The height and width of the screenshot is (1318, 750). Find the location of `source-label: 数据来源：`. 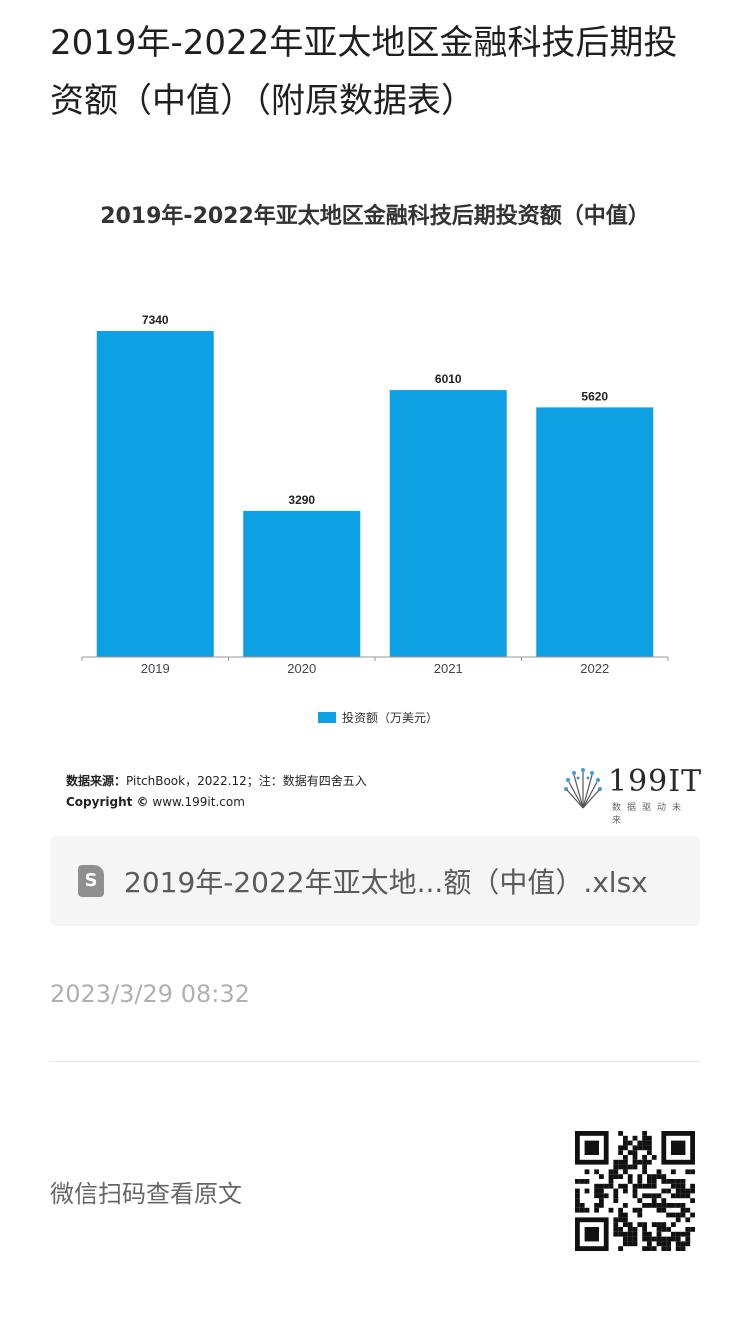

source-label: 数据来源： is located at coordinates (96, 781).